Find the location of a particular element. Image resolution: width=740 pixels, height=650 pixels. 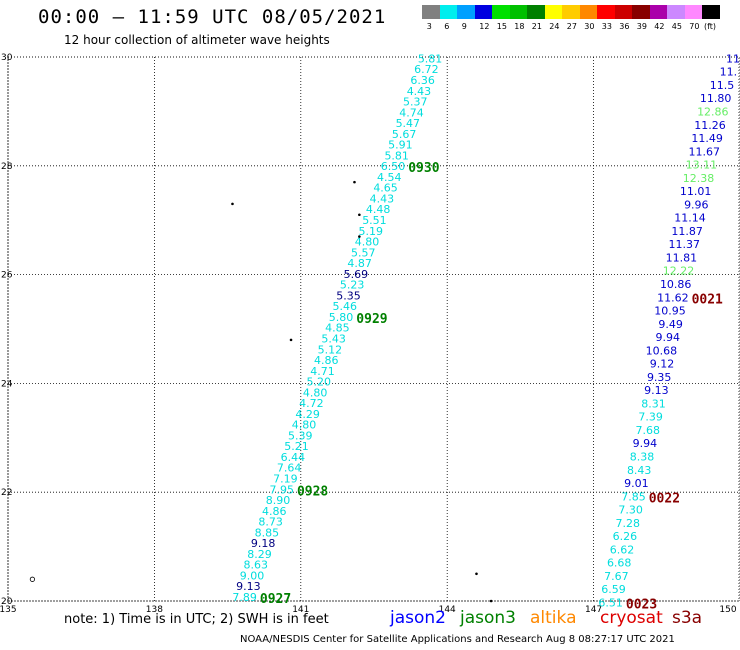

swh-value-label: 5.80 is located at coordinates (341, 317).